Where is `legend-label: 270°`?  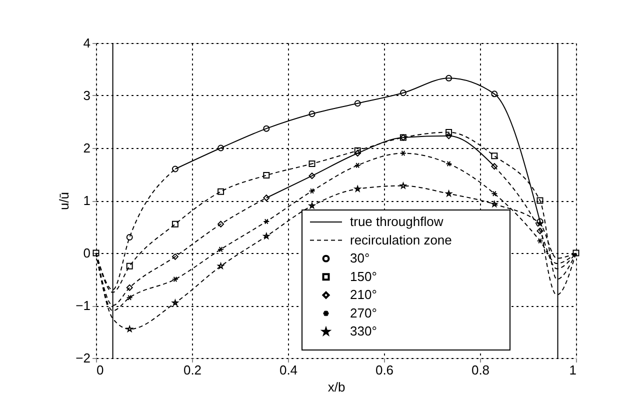 legend-label: 270° is located at coordinates (363, 312).